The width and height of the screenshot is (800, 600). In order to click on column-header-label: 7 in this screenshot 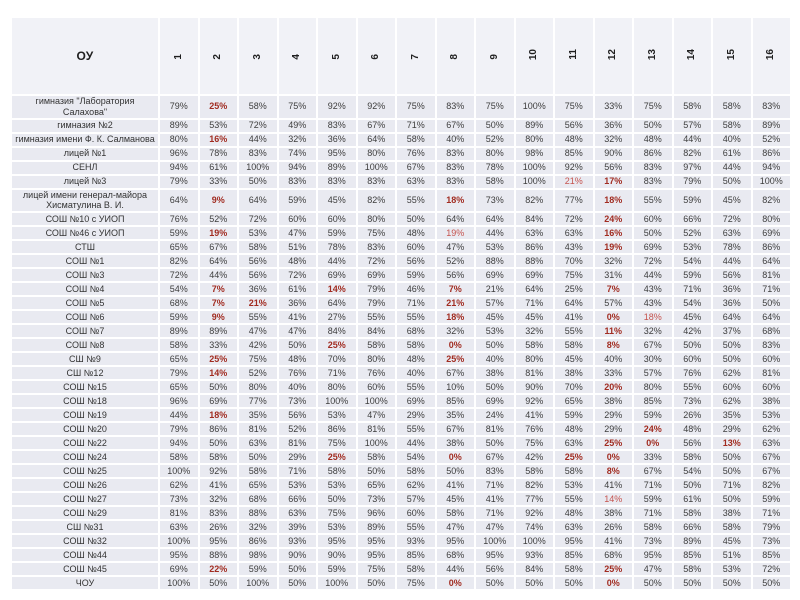, I will do `click(415, 57)`.